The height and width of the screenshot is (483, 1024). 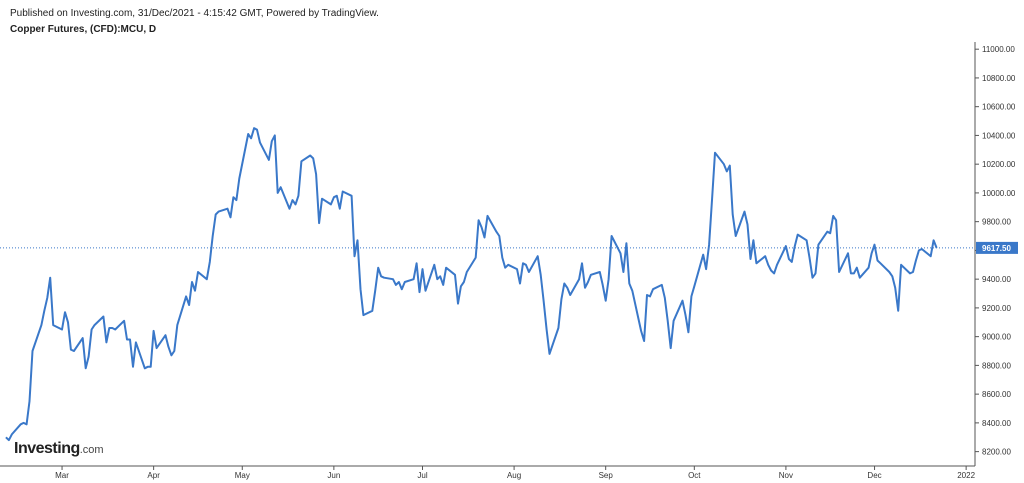 I want to click on x-tick-label: Sep, so click(x=606, y=475).